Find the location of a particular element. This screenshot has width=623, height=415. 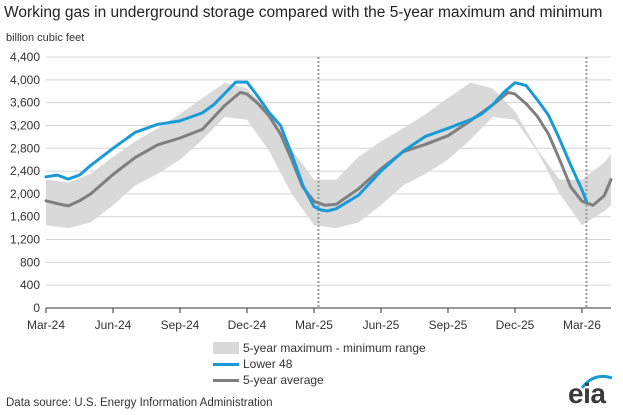

x-tick-label: Dec-25 is located at coordinates (515, 325).